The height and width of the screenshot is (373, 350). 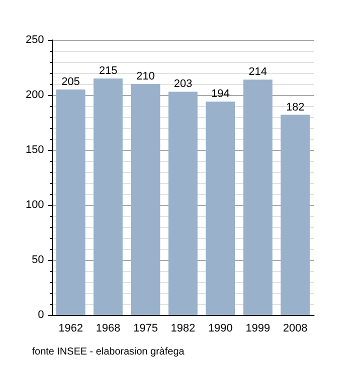 What do you see at coordinates (295, 328) in the screenshot?
I see `x-tick-label: 2008` at bounding box center [295, 328].